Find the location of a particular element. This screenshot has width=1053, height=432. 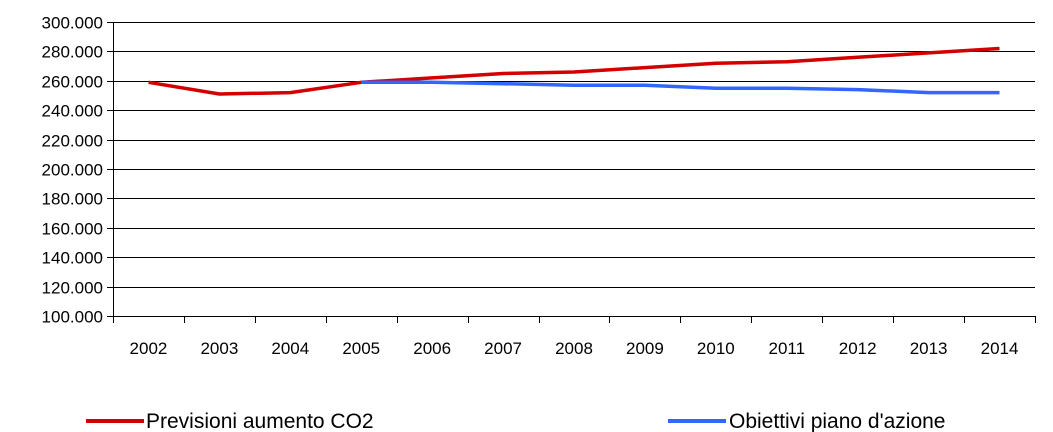

x-tick-label-2004: 2004 is located at coordinates (290, 348).